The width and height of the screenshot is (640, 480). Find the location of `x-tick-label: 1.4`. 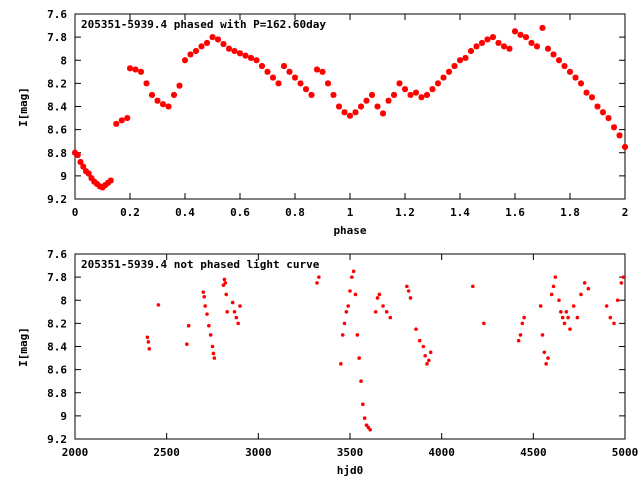

x-tick-label: 1.4 is located at coordinates (460, 212).